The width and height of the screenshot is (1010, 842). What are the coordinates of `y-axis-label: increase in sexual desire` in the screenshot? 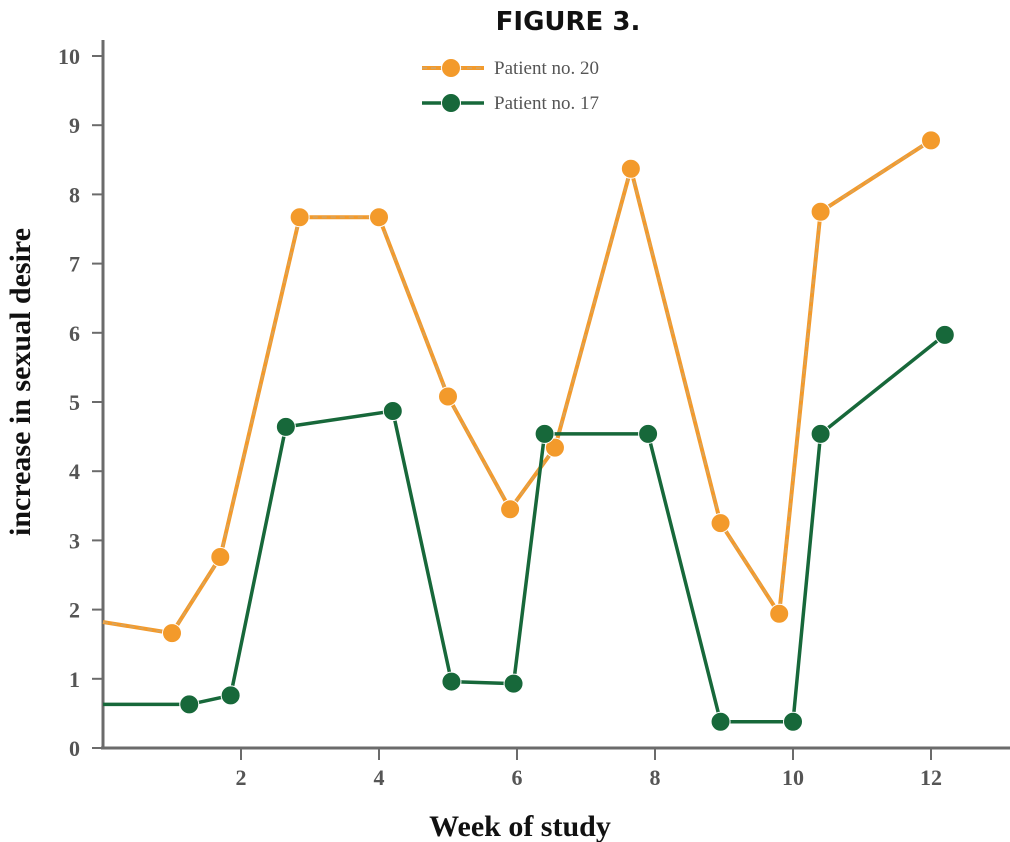 It's located at (20, 382).